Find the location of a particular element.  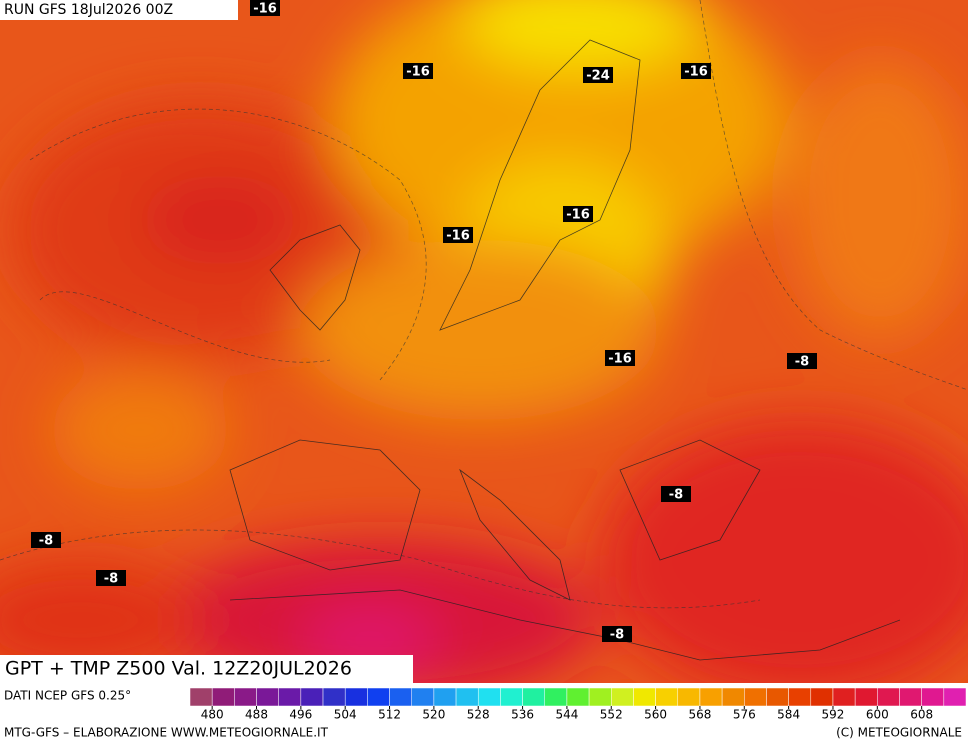

legend-tick-label: 536 is located at coordinates (522, 715).